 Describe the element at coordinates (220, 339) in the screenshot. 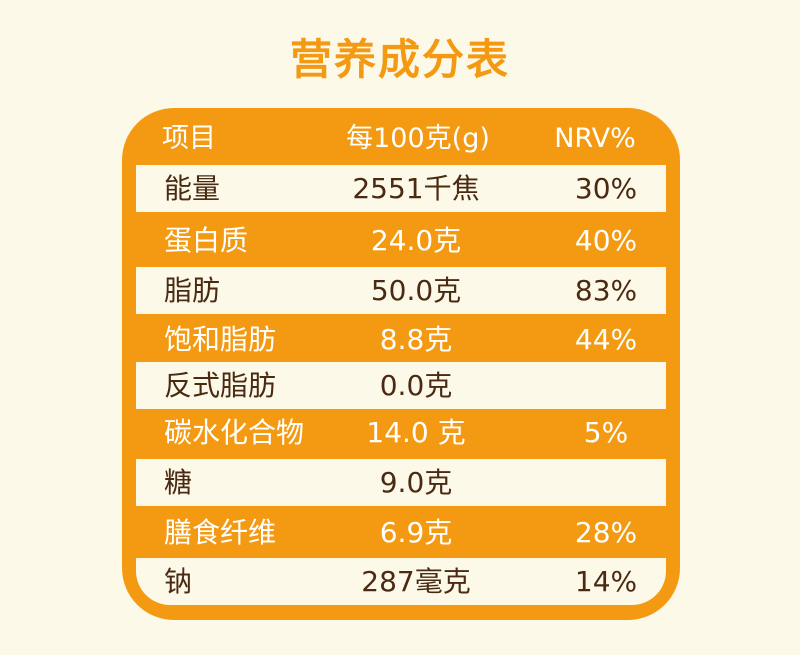

I see `row-name: 饱和脂肪` at that location.